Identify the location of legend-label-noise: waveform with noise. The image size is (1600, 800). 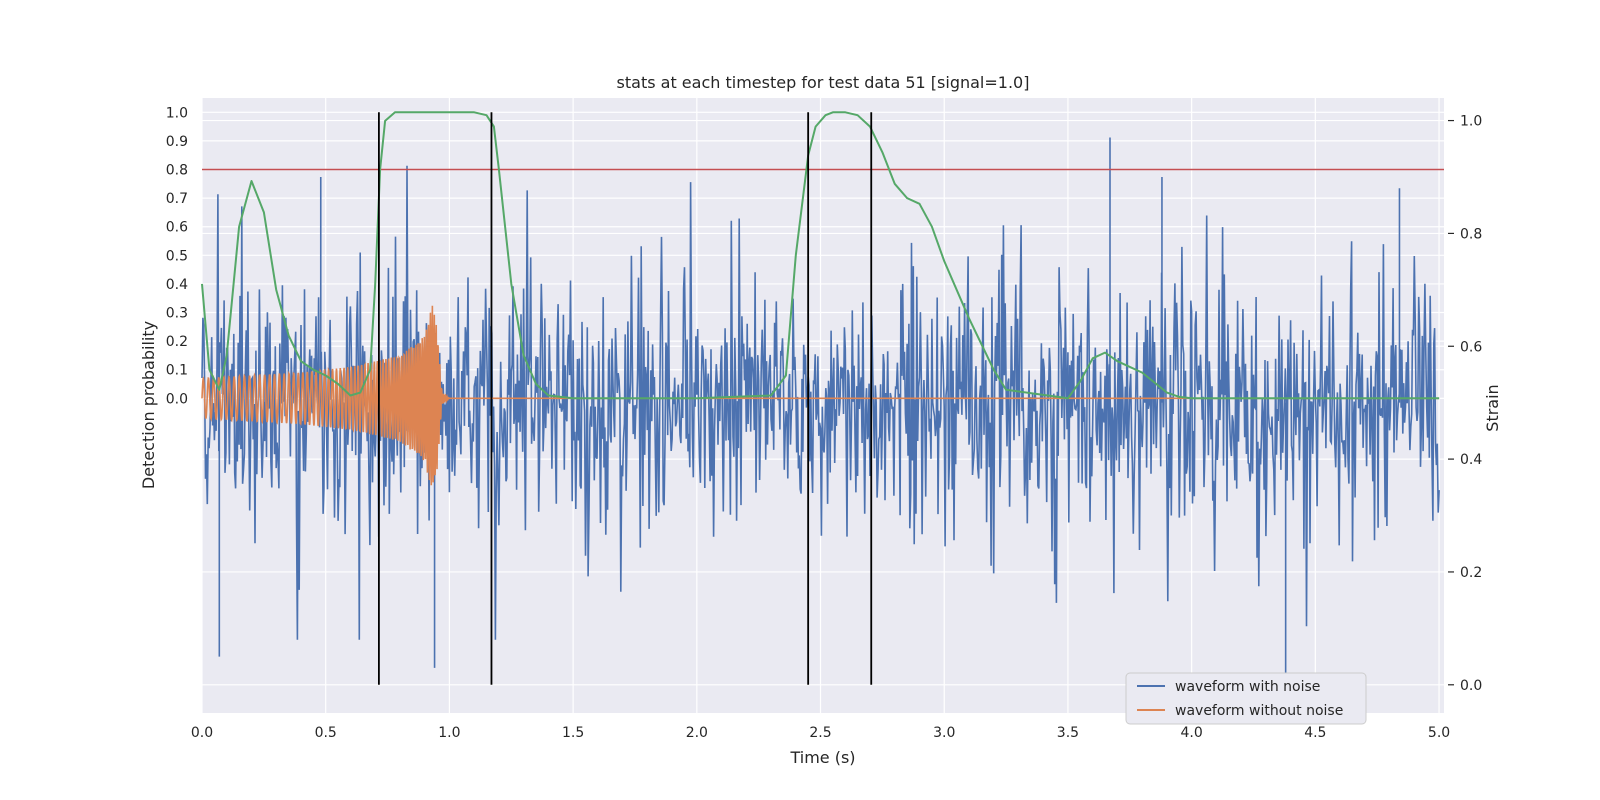
(1247, 687).